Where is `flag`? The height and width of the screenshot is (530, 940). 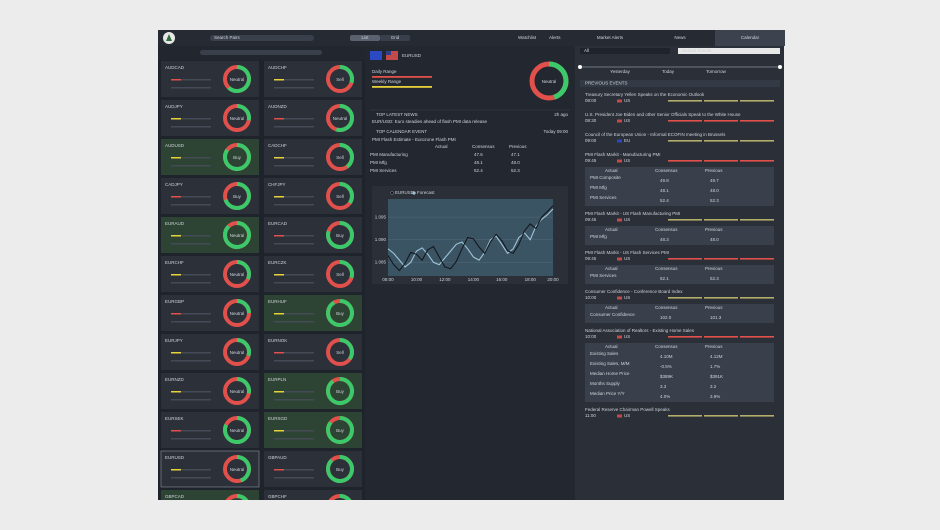
flag is located at coordinates (619, 220).